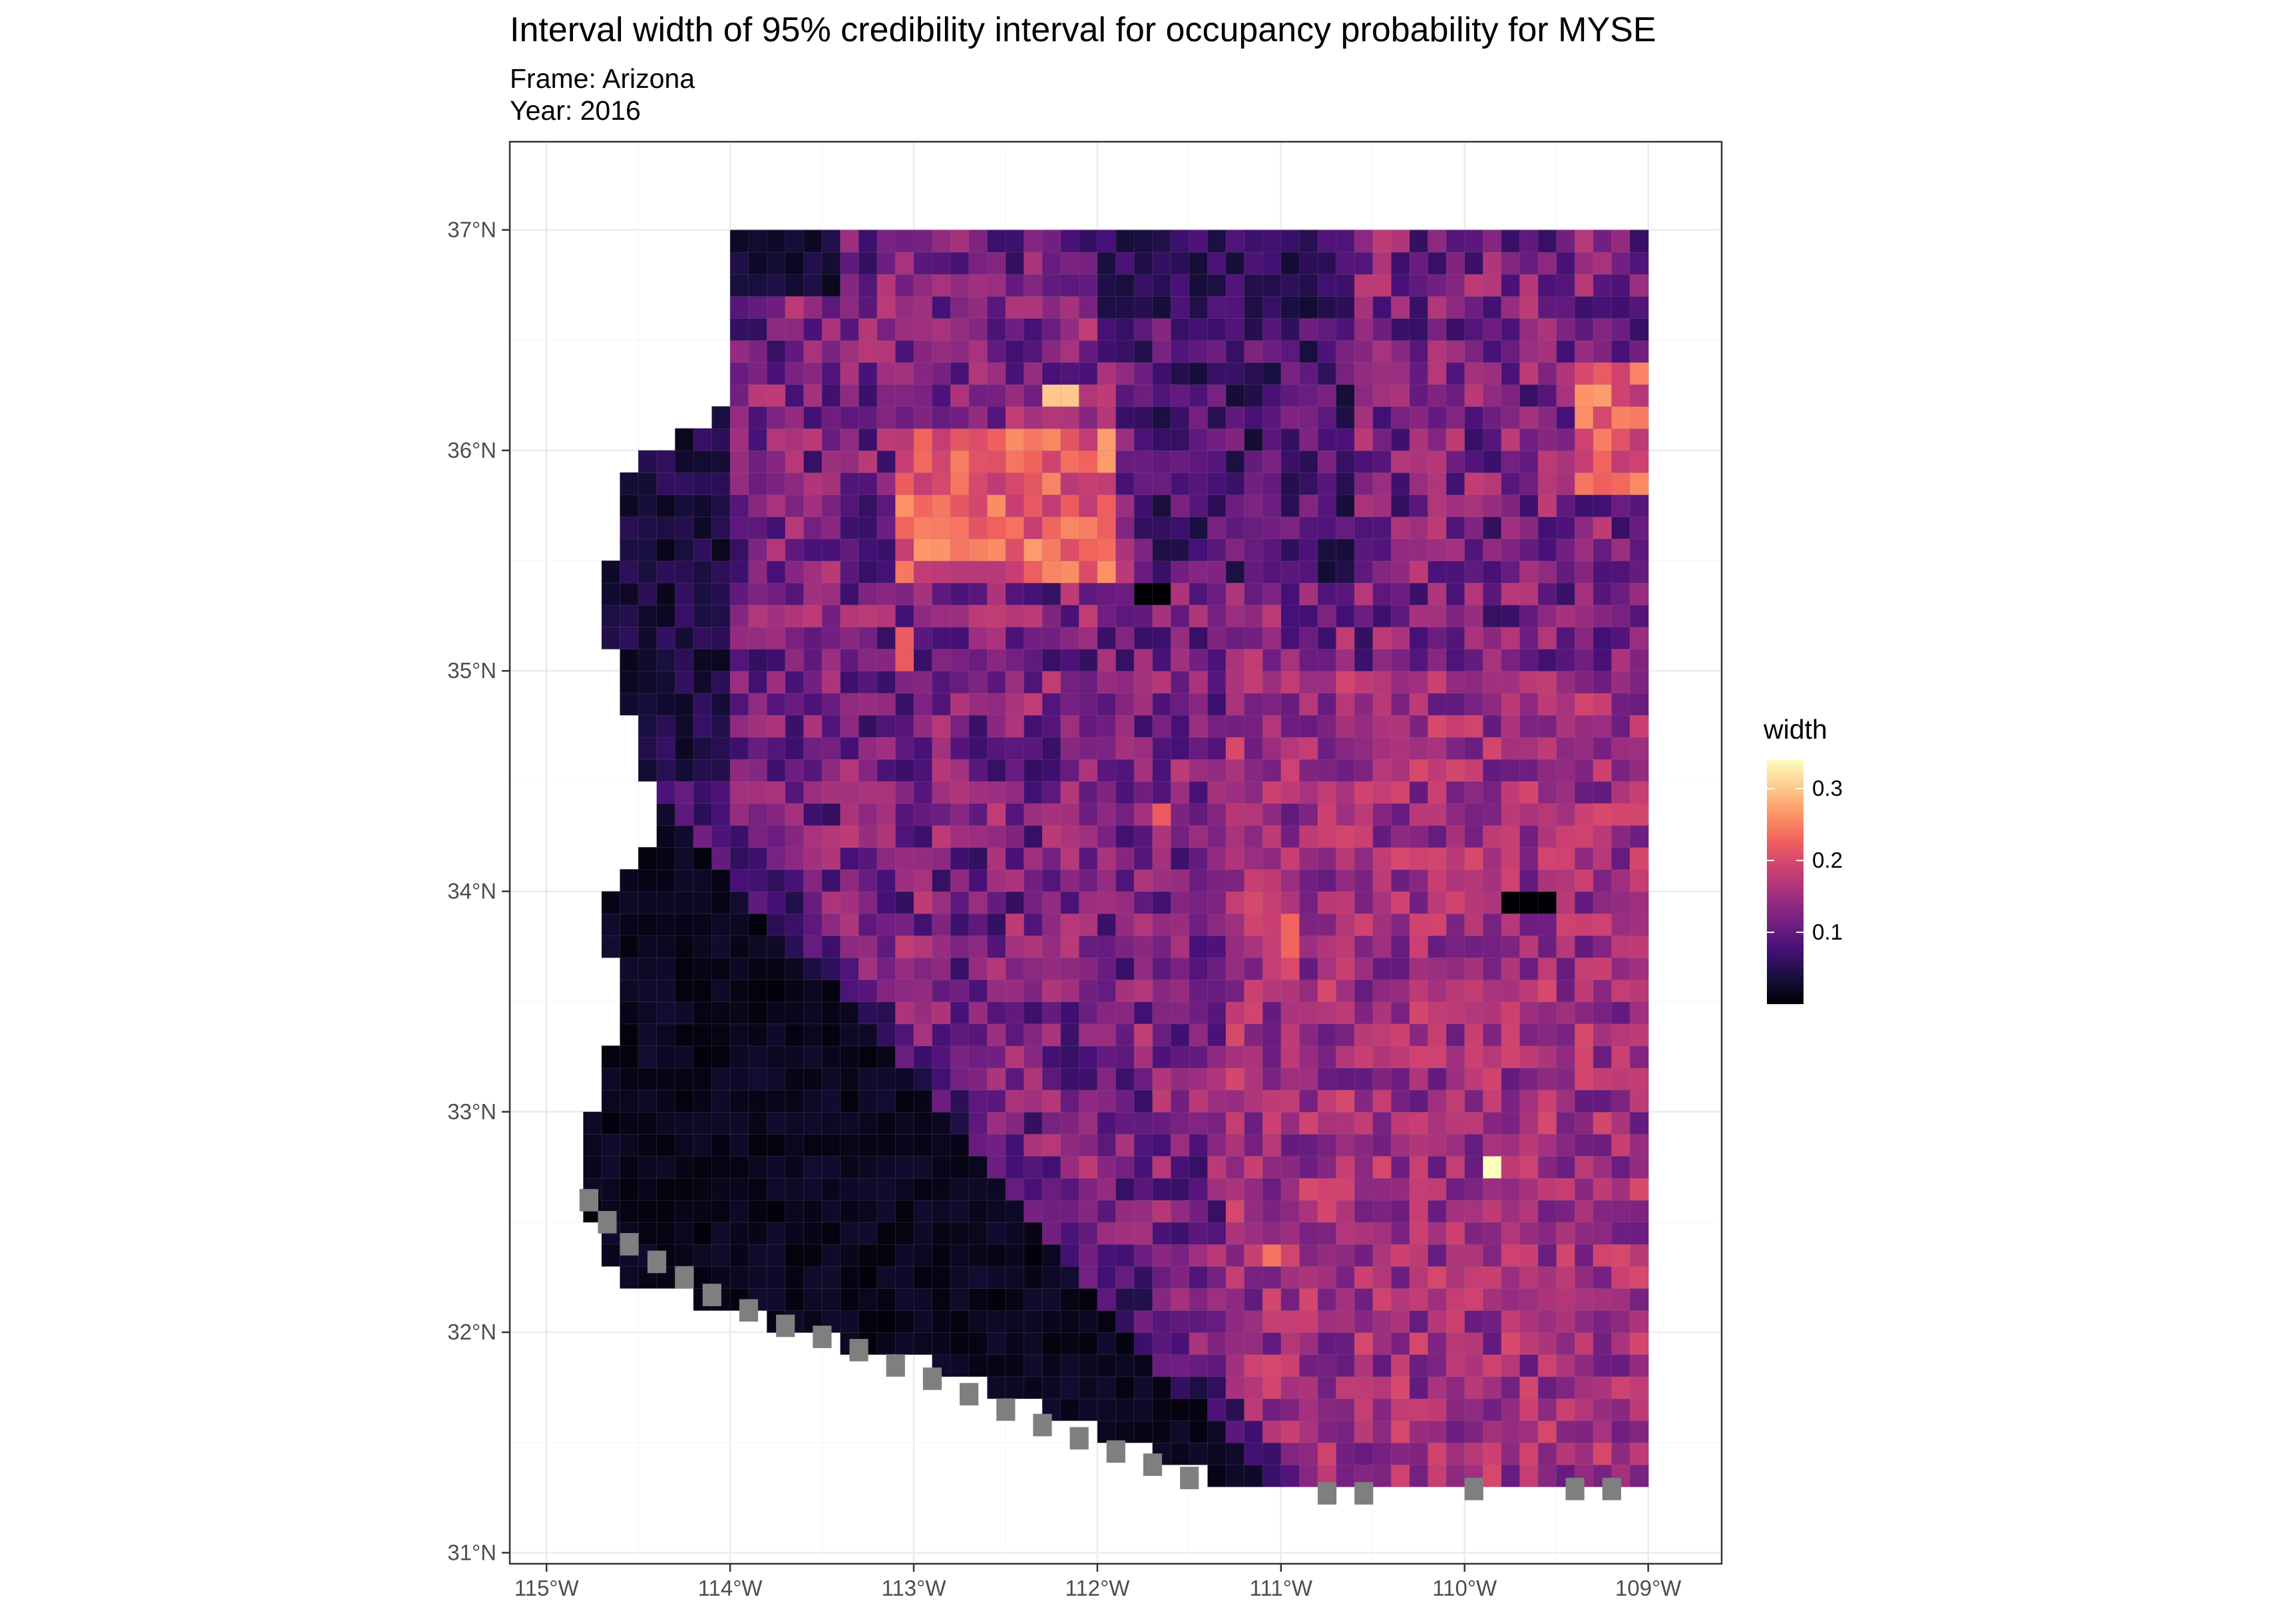 The width and height of the screenshot is (2296, 1615). What do you see at coordinates (471, 670) in the screenshot?
I see `y-tick-label: 35°N` at bounding box center [471, 670].